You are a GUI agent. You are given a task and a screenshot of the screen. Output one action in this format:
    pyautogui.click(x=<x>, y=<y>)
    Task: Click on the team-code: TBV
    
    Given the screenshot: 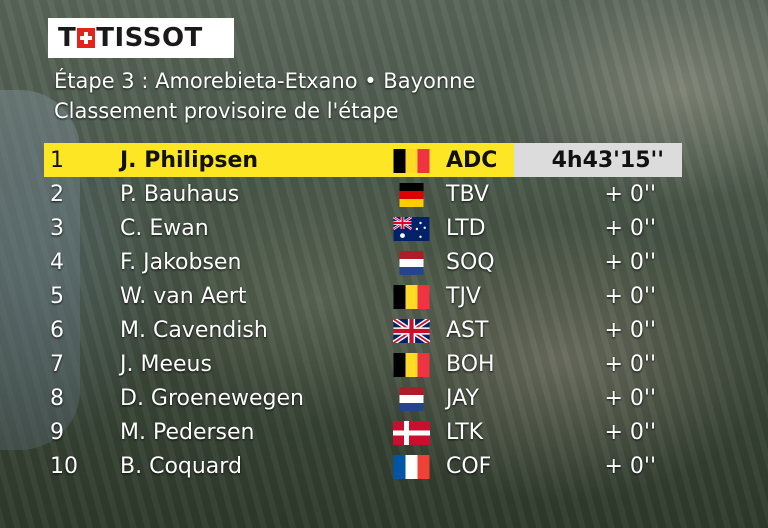 What is the action you would take?
    pyautogui.click(x=467, y=194)
    